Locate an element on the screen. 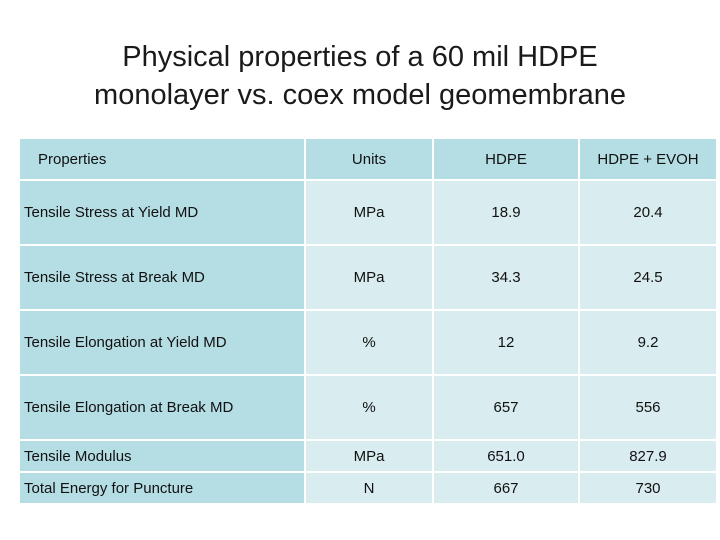 The width and height of the screenshot is (720, 540). hdpe-evoh-value: 20.4 is located at coordinates (648, 212).